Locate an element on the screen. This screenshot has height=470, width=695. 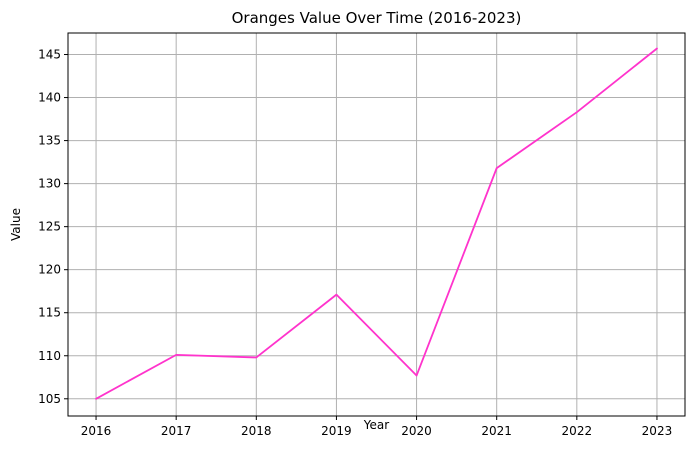
x-tick-label: 2018 is located at coordinates (256, 431).